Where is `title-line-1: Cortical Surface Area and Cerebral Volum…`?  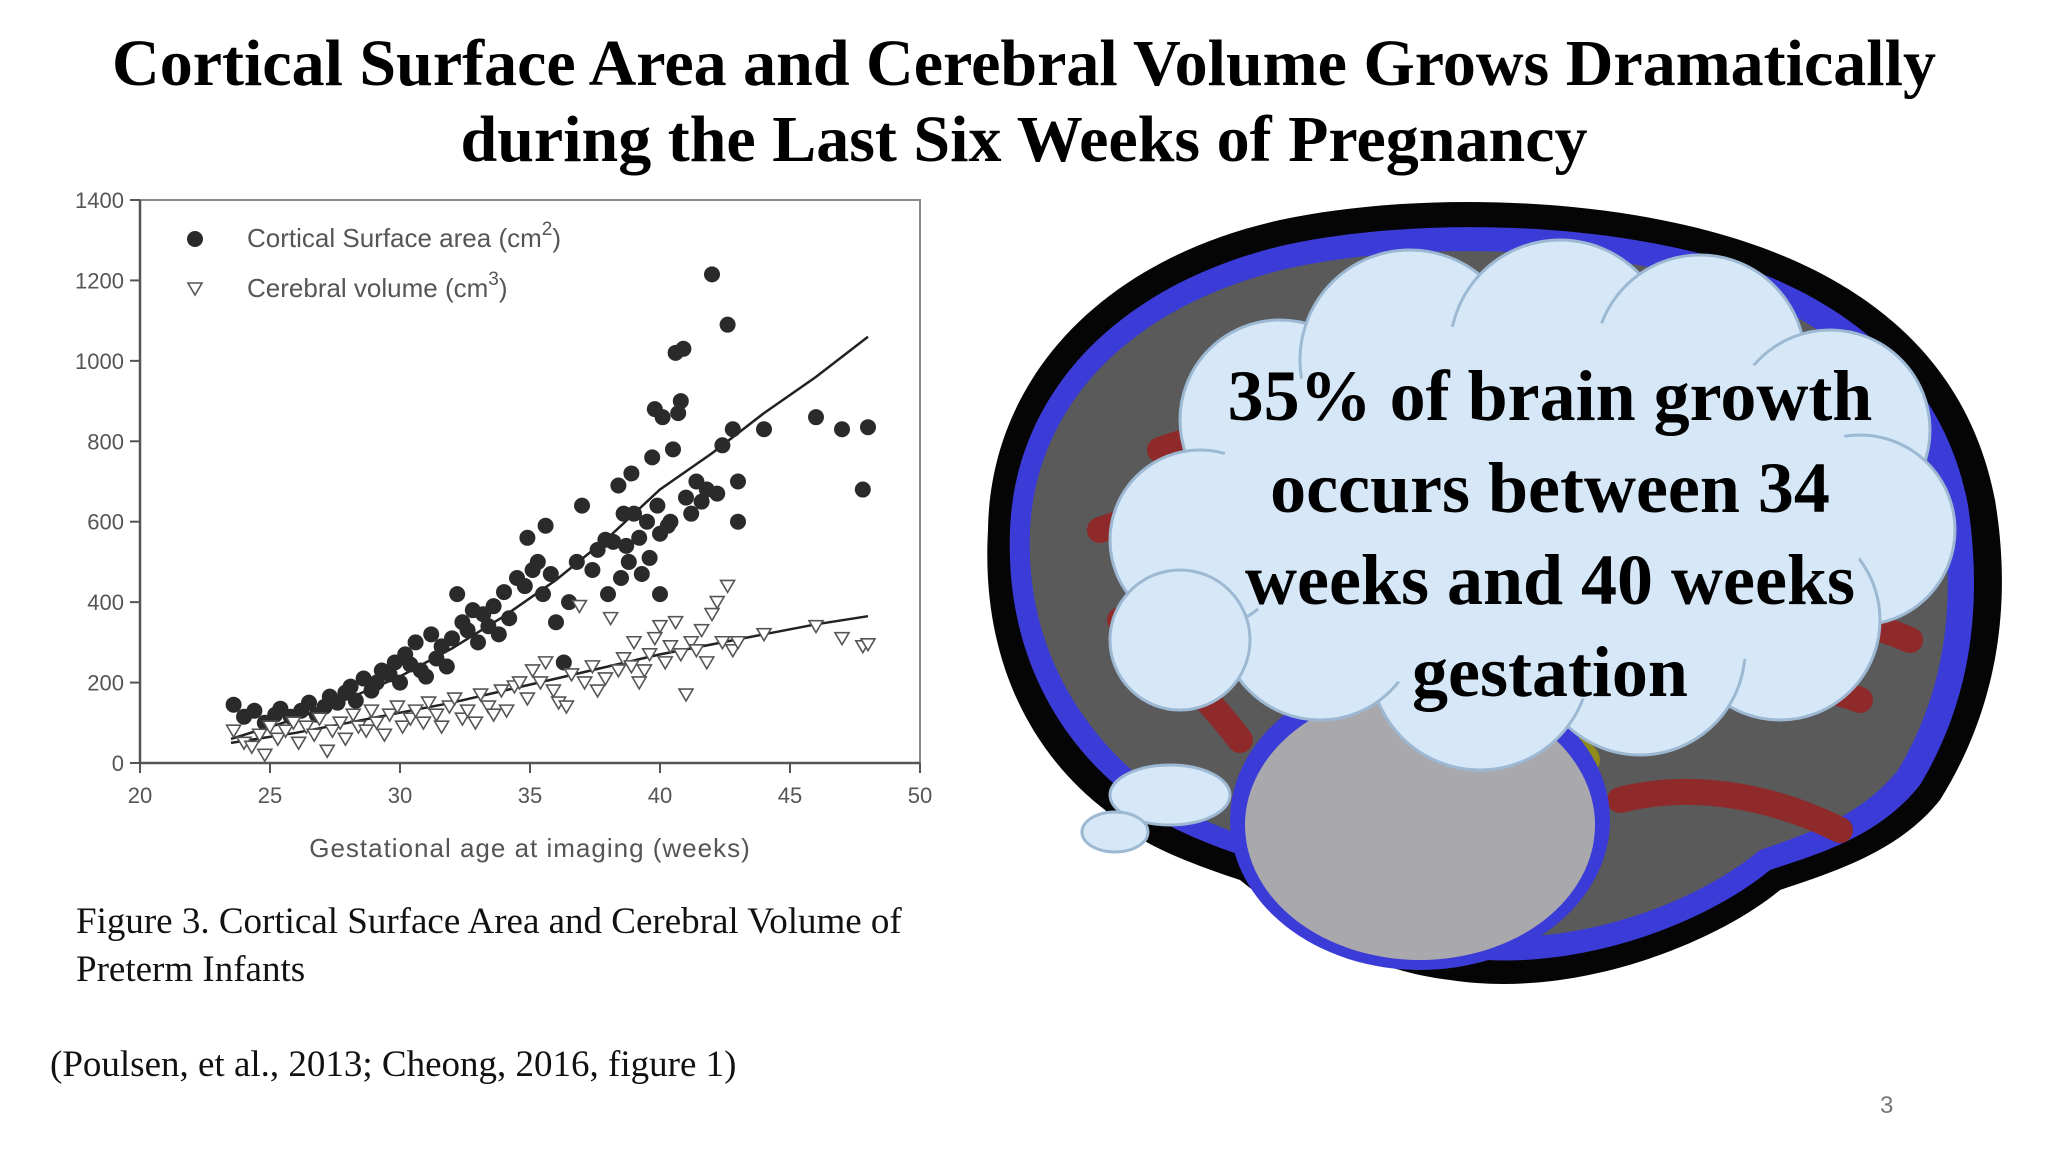 title-line-1: Cortical Surface Area and Cerebral Volum… is located at coordinates (1024, 63).